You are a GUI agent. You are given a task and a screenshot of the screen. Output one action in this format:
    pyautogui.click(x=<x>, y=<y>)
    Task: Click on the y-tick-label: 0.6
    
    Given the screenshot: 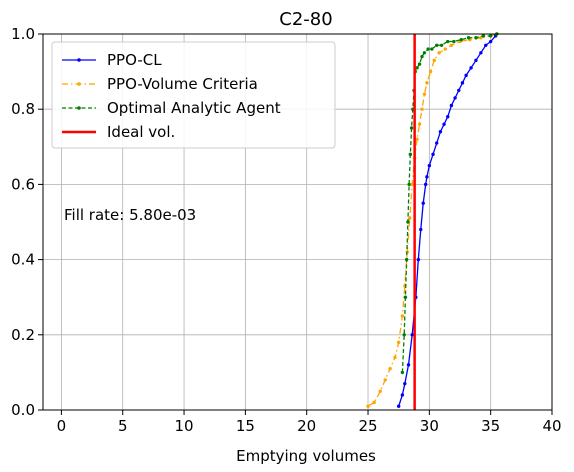 What is the action you would take?
    pyautogui.click(x=23, y=184)
    